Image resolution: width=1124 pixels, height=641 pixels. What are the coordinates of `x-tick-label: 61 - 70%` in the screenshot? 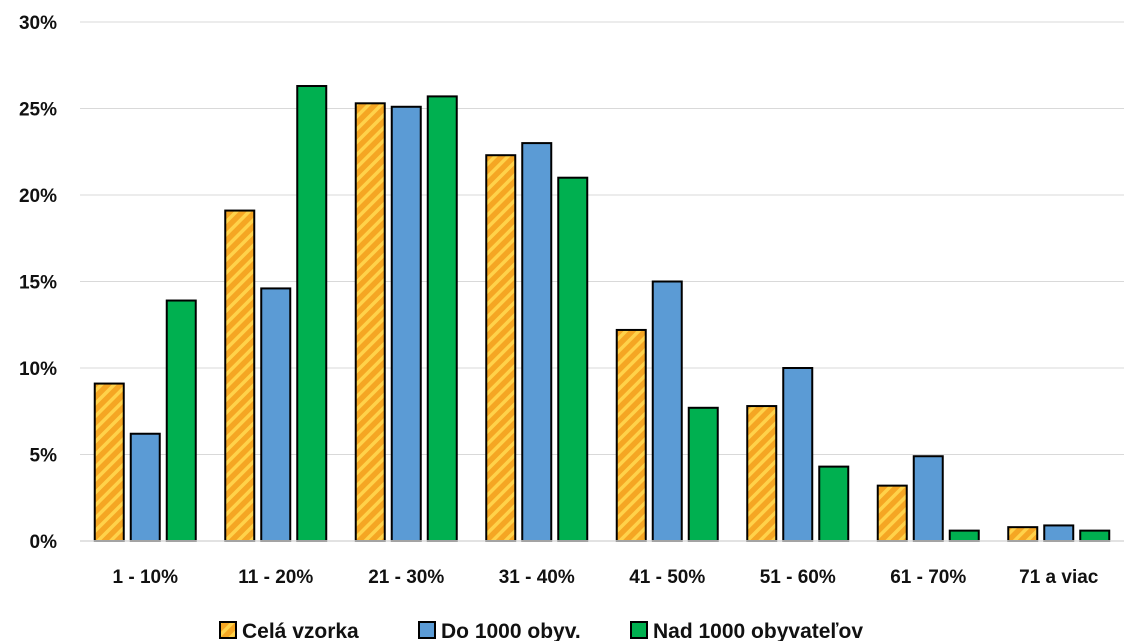 It's located at (928, 577).